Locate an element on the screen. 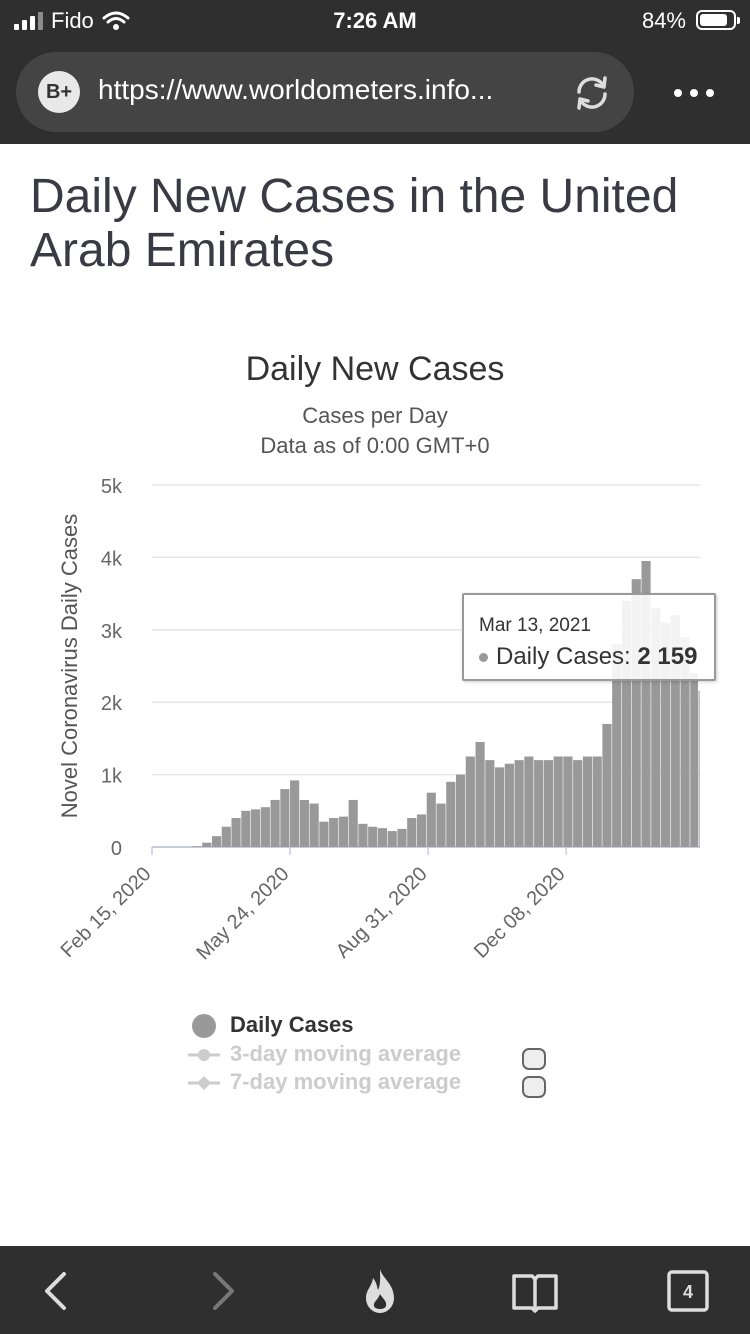 The image size is (750, 1334). y-tick-label: 2k is located at coordinates (112, 704).